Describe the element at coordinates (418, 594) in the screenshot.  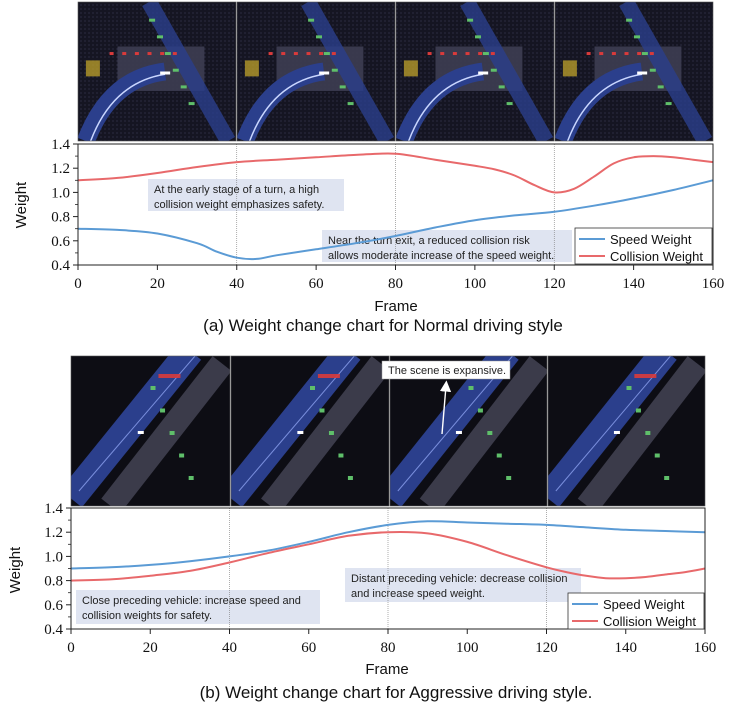
I see `annotation-text: and increase speed weight.` at that location.